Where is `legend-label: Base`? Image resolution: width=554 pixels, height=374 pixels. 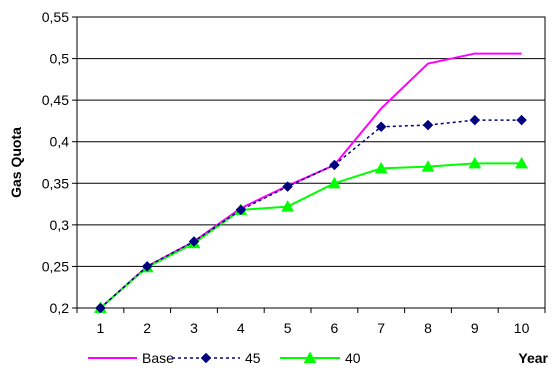
legend-label: Base is located at coordinates (158, 358).